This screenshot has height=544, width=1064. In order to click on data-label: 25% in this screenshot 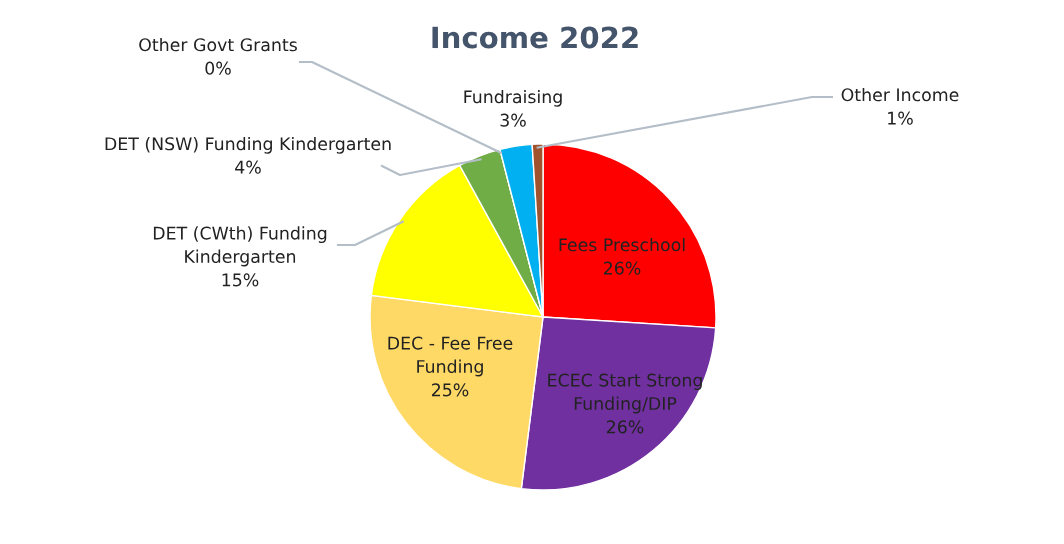, I will do `click(450, 390)`.